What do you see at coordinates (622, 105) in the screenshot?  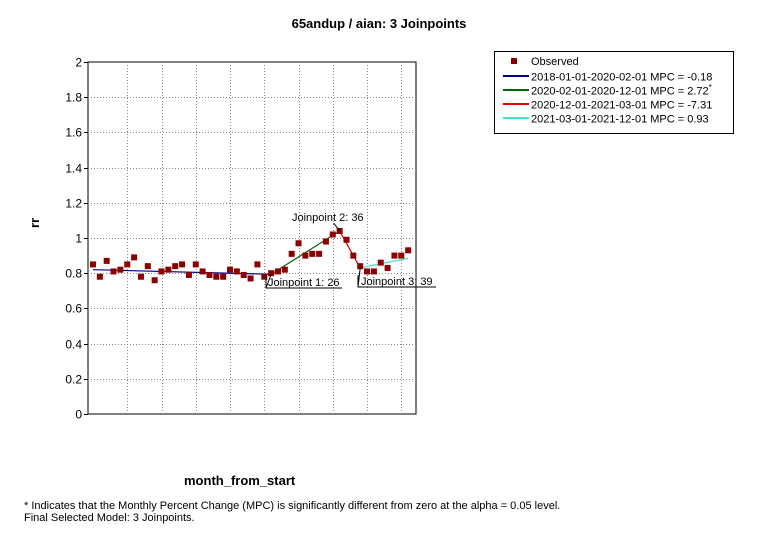 I see `legend-label-segment-3: 2020-12-01-2021-03-01 MPC = -7.31` at bounding box center [622, 105].